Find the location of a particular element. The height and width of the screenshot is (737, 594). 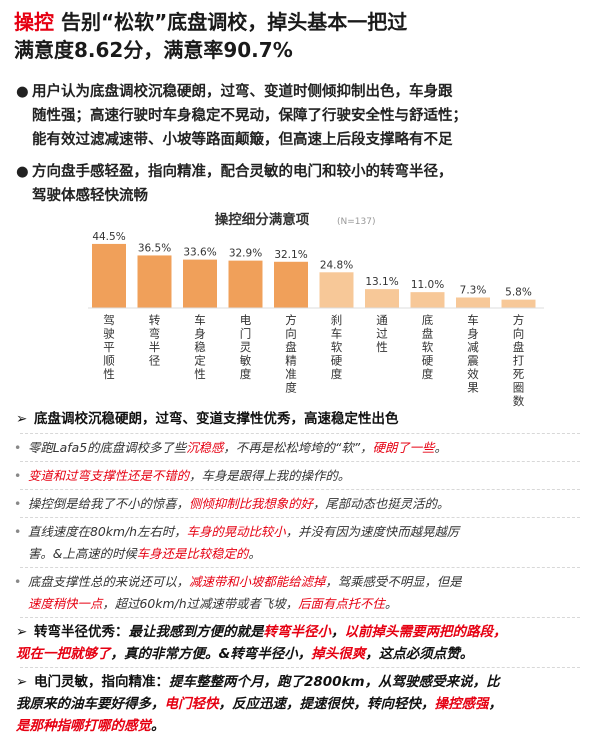

bar-value-label: 24.8% is located at coordinates (336, 265).